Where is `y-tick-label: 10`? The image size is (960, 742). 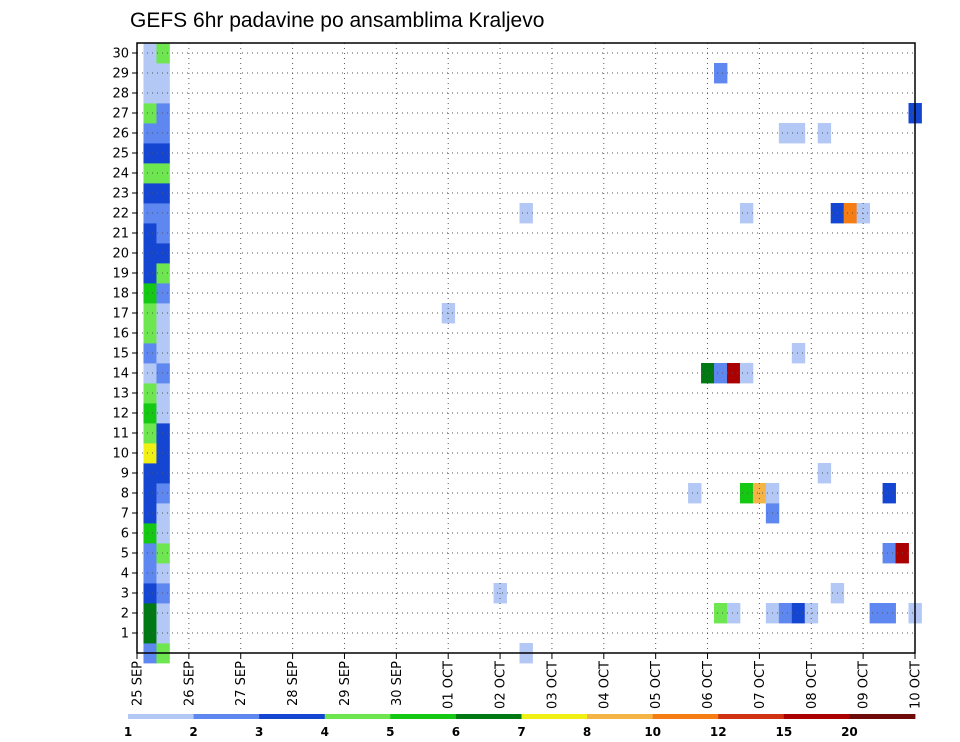 y-tick-label: 10 is located at coordinates (120, 454).